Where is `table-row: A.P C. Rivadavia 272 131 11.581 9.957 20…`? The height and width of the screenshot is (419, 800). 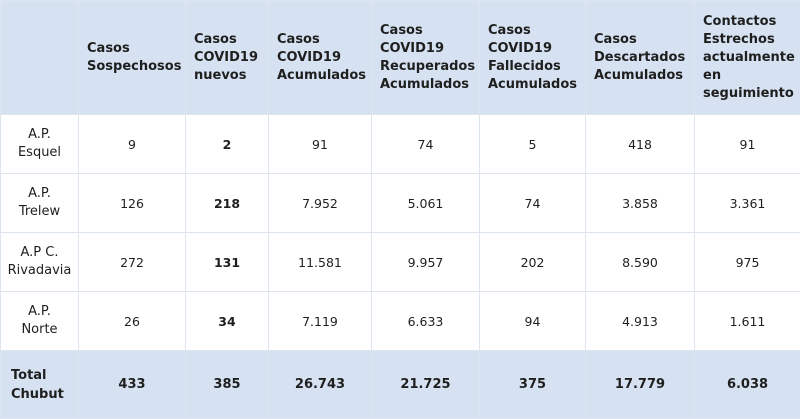
table-row: A.P C. Rivadavia 272 131 11.581 9.957 20… is located at coordinates (400, 262).